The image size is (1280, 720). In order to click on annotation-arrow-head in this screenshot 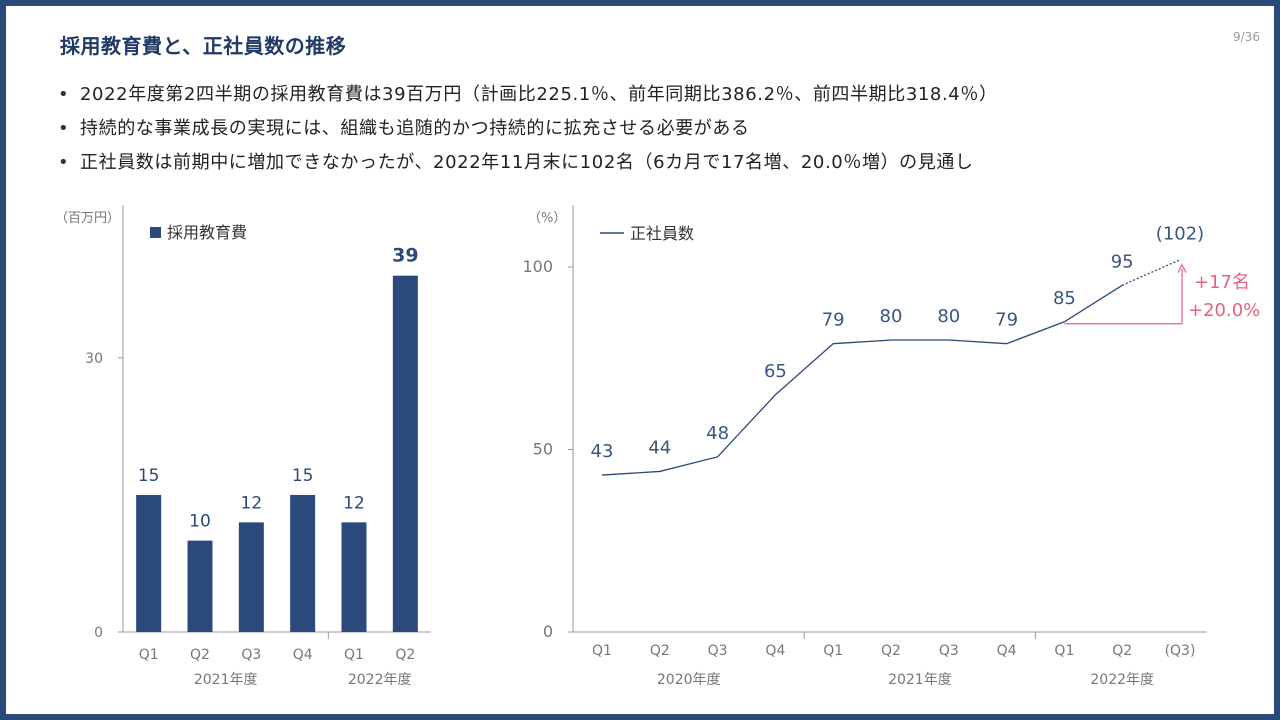, I will do `click(1182, 268)`.